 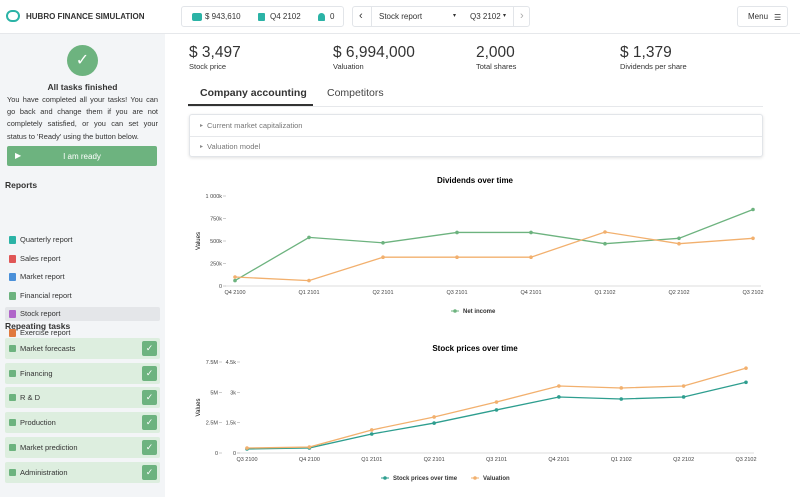 I want to click on task-label: Market forecasts, so click(x=48, y=348).